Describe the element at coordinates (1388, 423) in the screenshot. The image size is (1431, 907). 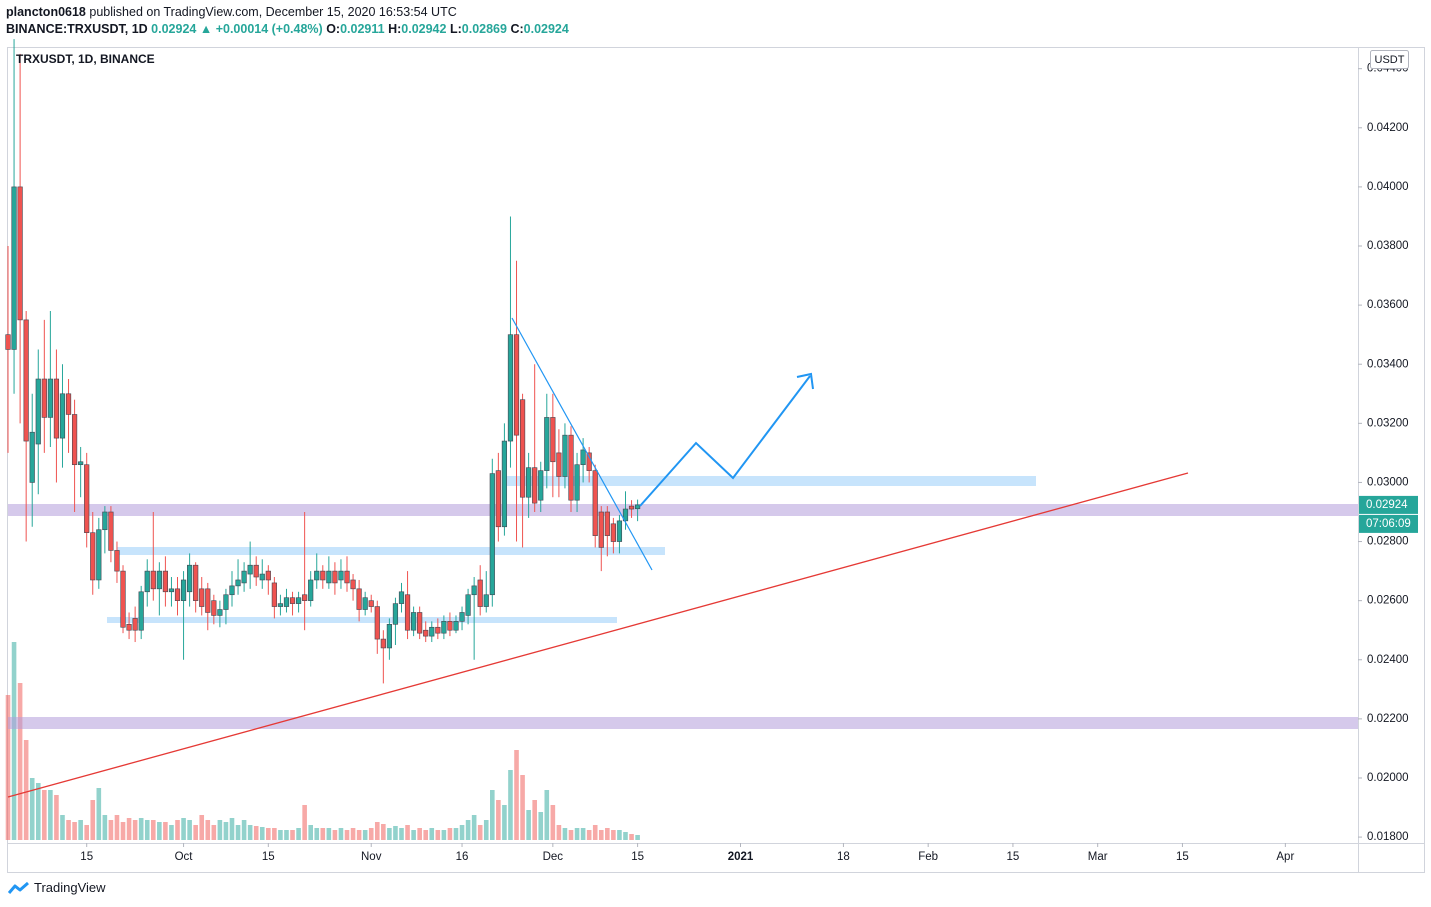
I see `y-tick-label: 0.03200` at that location.